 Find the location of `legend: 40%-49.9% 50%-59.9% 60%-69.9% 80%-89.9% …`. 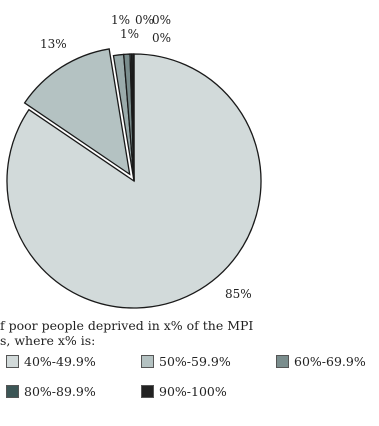

legend: 40%-49.9% 50%-59.9% 60%-69.9% 80%-89.9% … is located at coordinates (189, 380).